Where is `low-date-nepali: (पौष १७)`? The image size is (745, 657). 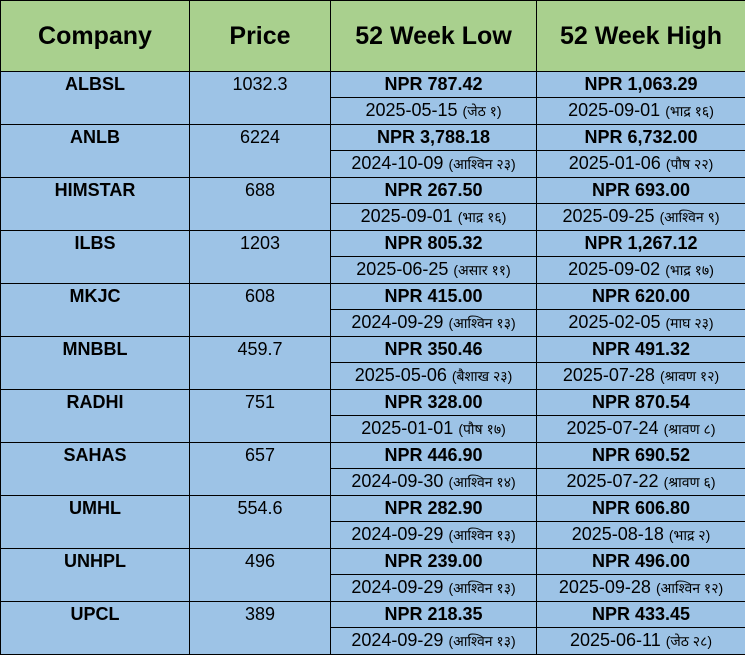 low-date-nepali: (पौष १७) is located at coordinates (482, 429).